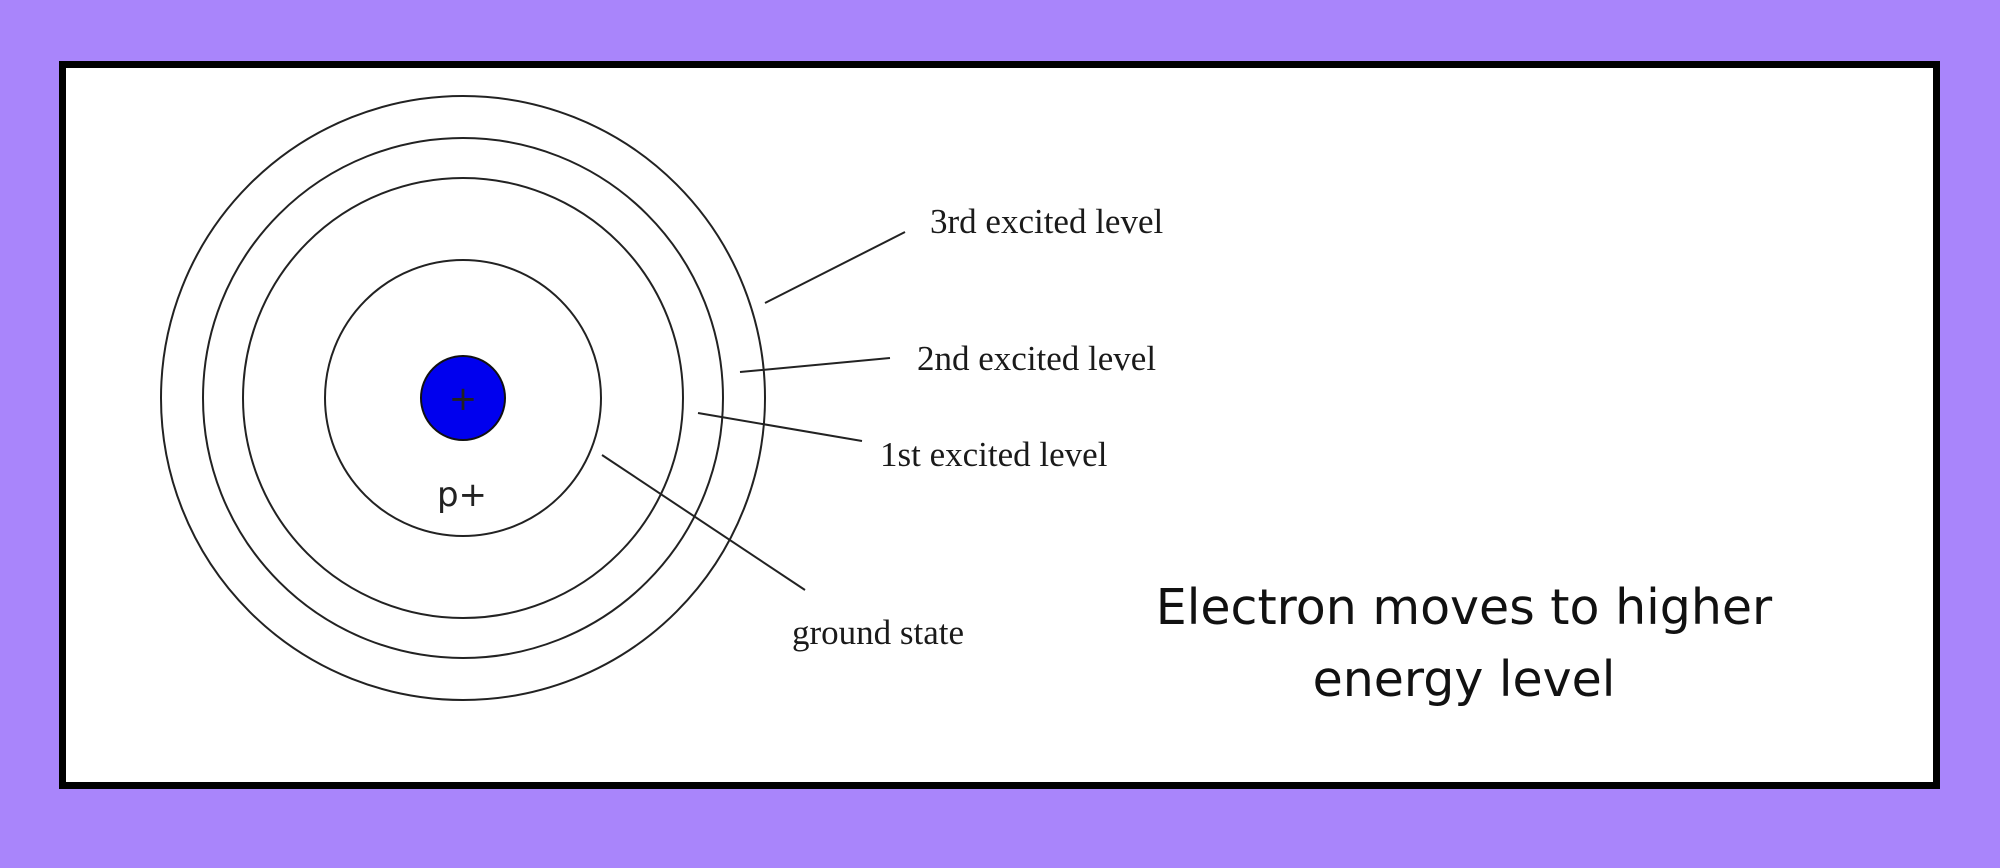 The image size is (2000, 868). What do you see at coordinates (780, 427) in the screenshot?
I see `leader-line-first` at bounding box center [780, 427].